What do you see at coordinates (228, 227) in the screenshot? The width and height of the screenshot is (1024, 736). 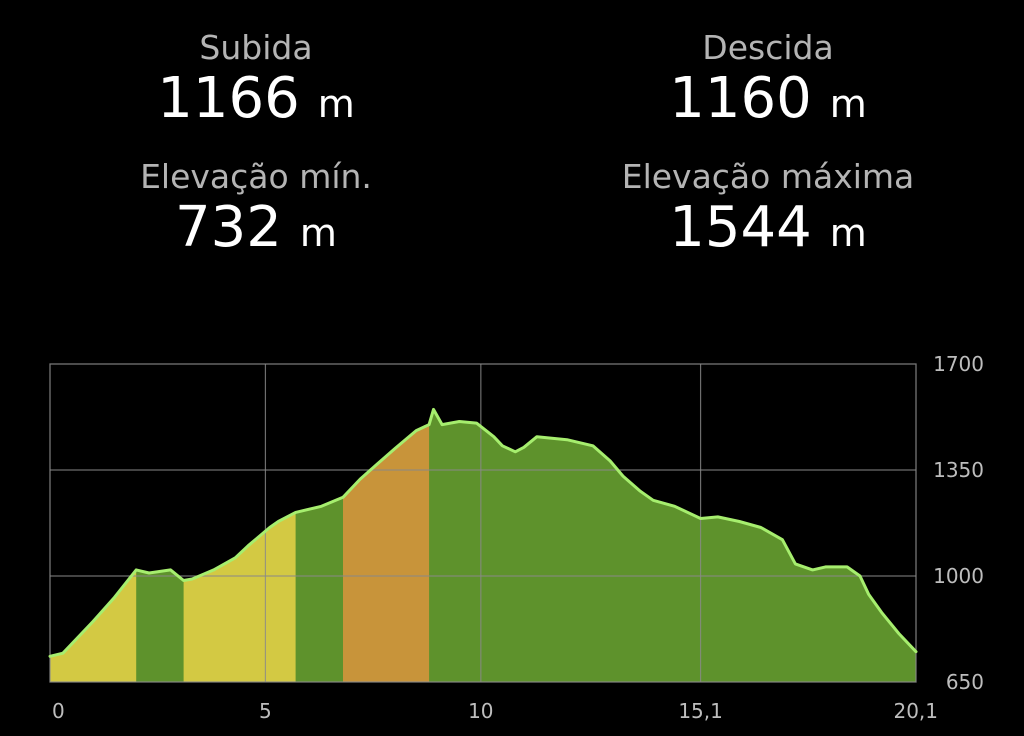 I see `min-elevation-value: 732` at bounding box center [228, 227].